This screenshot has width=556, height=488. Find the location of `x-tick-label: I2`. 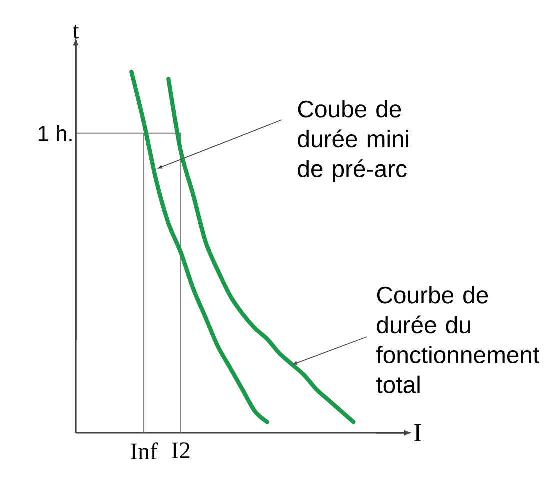

x-tick-label: I2 is located at coordinates (181, 450).